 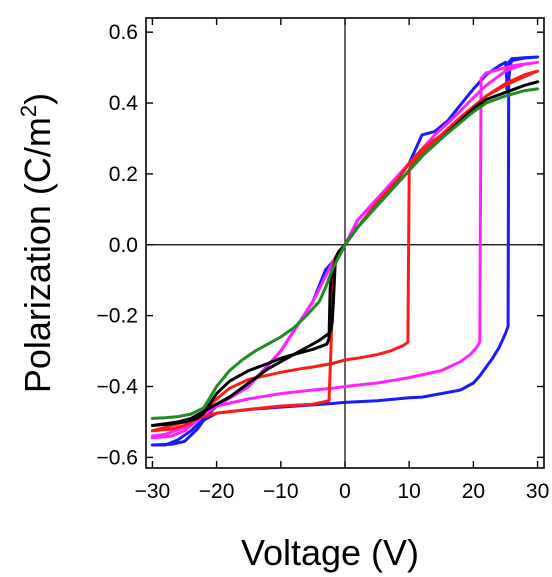 I want to click on y-axis-label-sup: 2, so click(x=28, y=111).